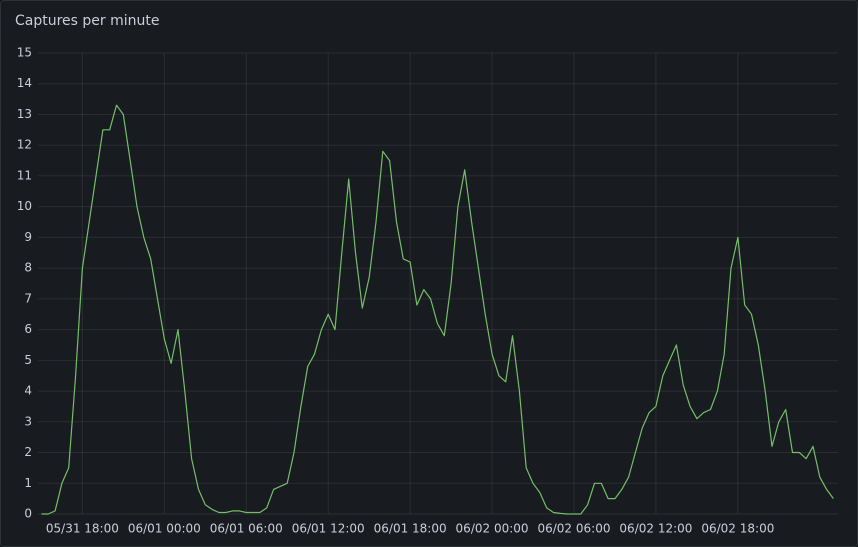  What do you see at coordinates (246, 529) in the screenshot?
I see `x-tick-label: 06/01 06:00` at bounding box center [246, 529].